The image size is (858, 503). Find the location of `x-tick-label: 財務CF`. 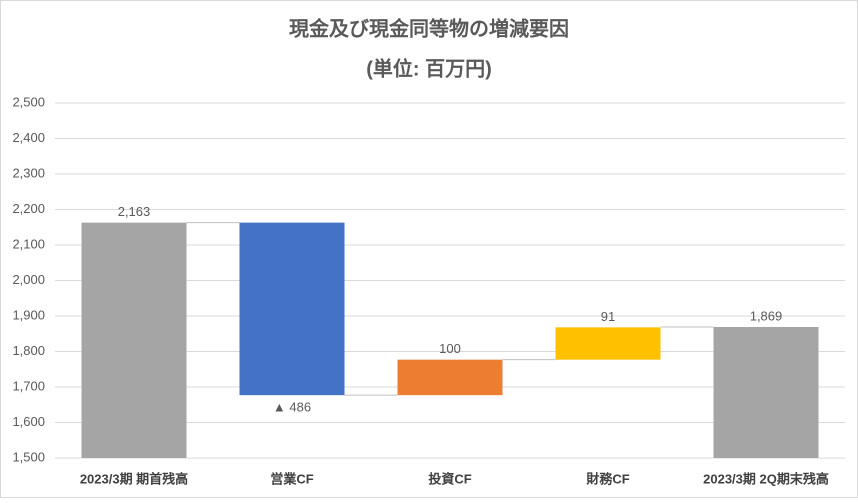

x-tick-label: 財務CF is located at coordinates (607, 478).